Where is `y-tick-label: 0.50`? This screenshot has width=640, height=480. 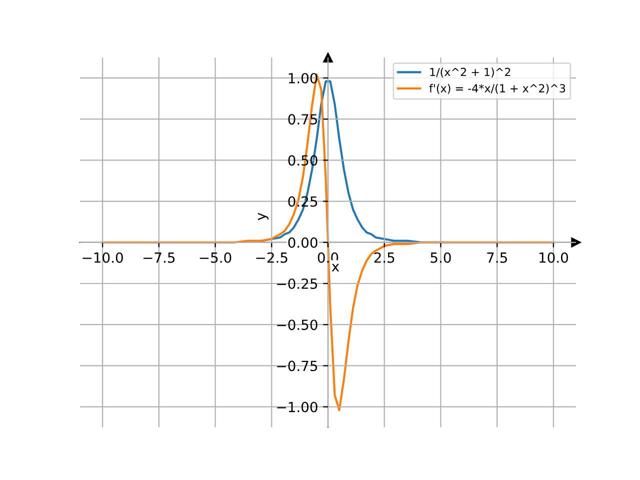
y-tick-label: 0.50 is located at coordinates (303, 160).